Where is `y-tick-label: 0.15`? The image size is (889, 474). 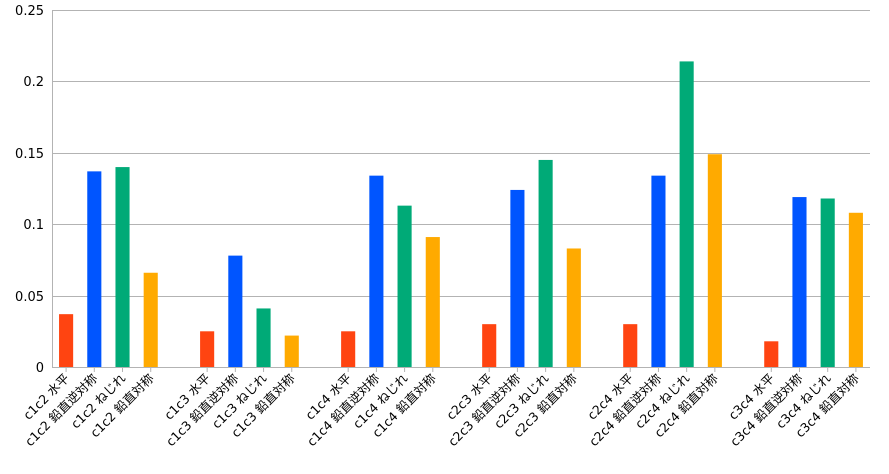
y-tick-label: 0.15 is located at coordinates (29, 154).